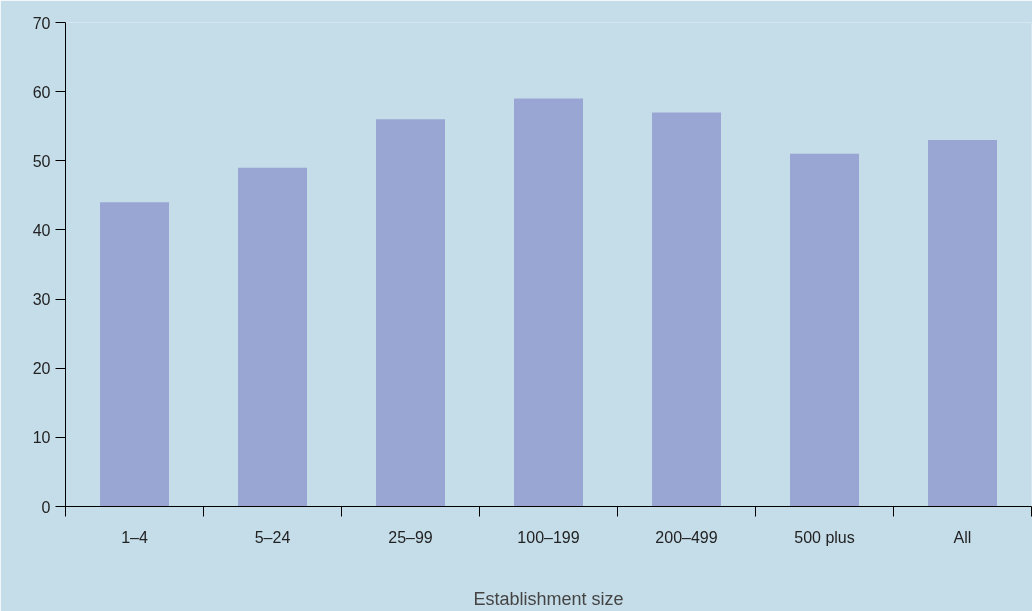  I want to click on x-axis-title: Establishment size, so click(548, 598).